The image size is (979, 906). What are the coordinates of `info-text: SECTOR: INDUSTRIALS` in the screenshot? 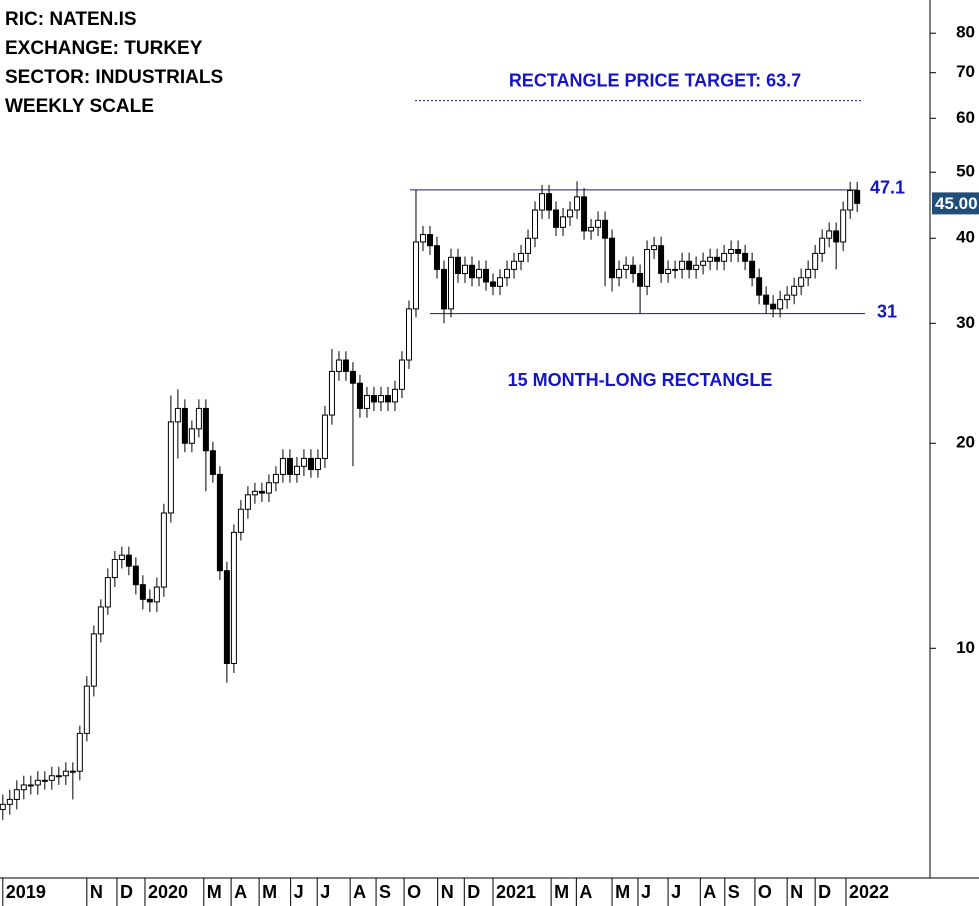 It's located at (114, 77).